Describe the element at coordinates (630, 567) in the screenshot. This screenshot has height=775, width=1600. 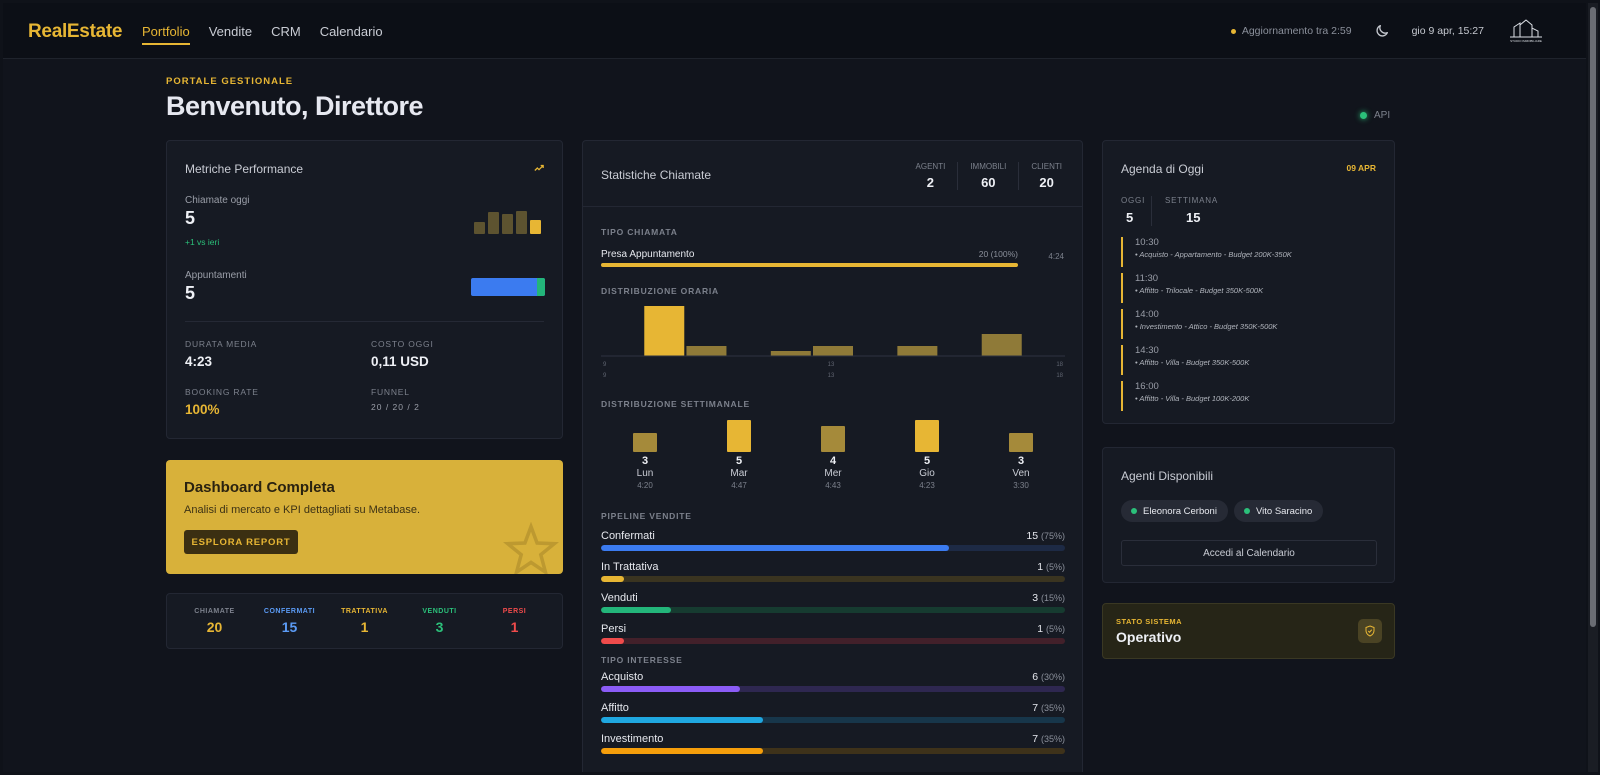
I see `pipeline-name: In Trattativa` at that location.